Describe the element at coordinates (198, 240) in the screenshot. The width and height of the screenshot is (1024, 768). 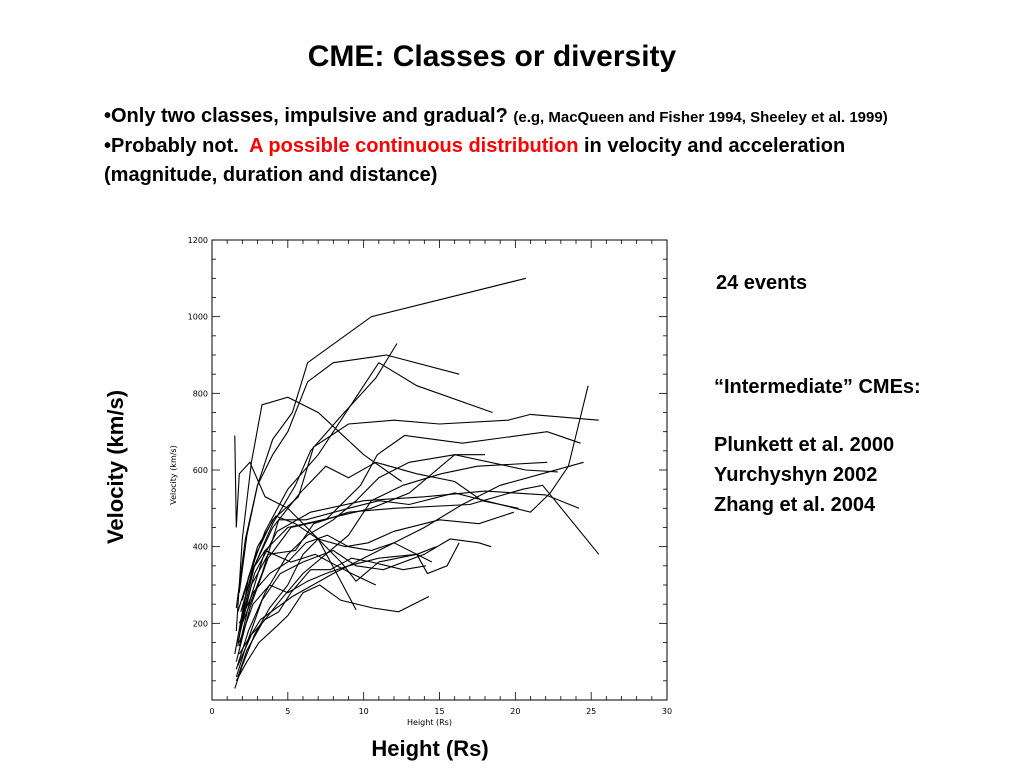
I see `y-tick-label: 1200` at that location.